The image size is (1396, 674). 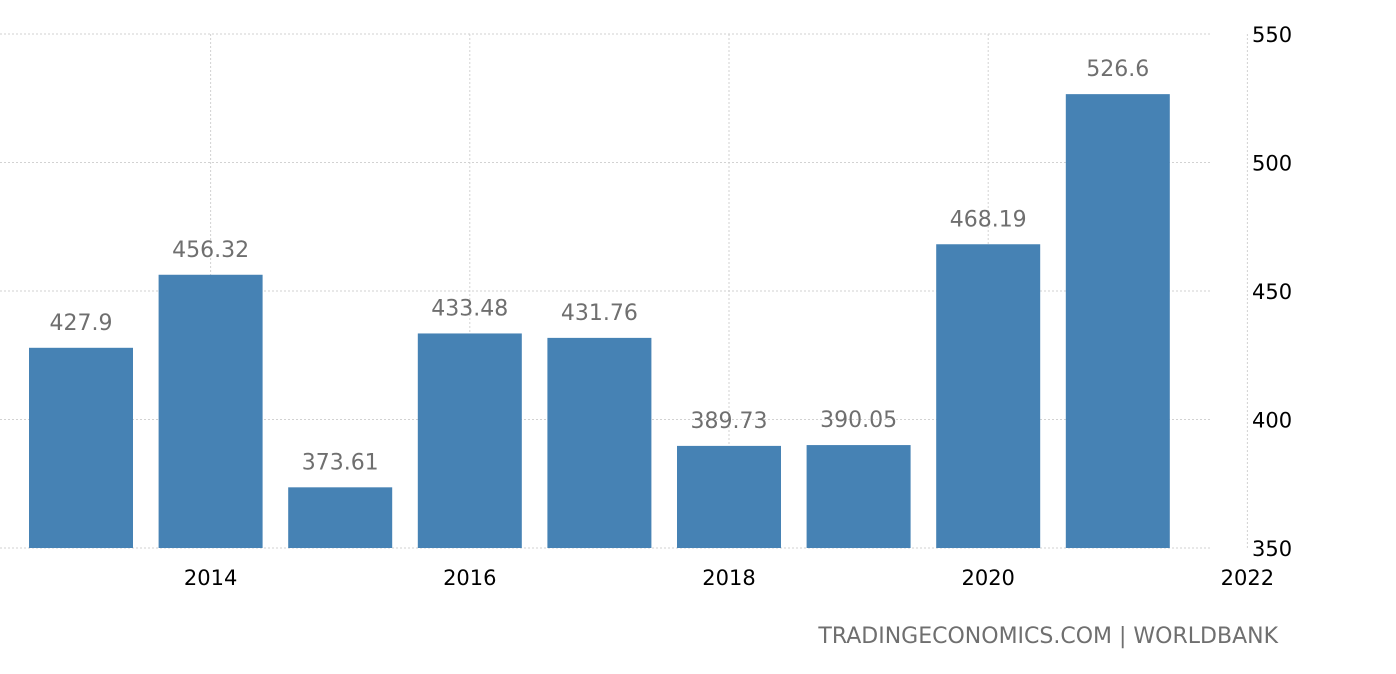 I want to click on y-axis-ticks: 350 400 450 500 550, so click(x=1272, y=292).